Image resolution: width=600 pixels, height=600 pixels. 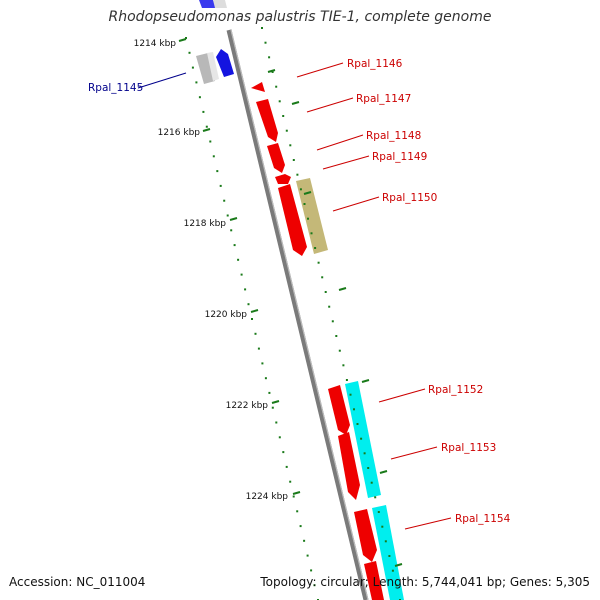 What do you see at coordinates (292, 220) in the screenshot?
I see `gene-rpal-1150-red` at bounding box center [292, 220].